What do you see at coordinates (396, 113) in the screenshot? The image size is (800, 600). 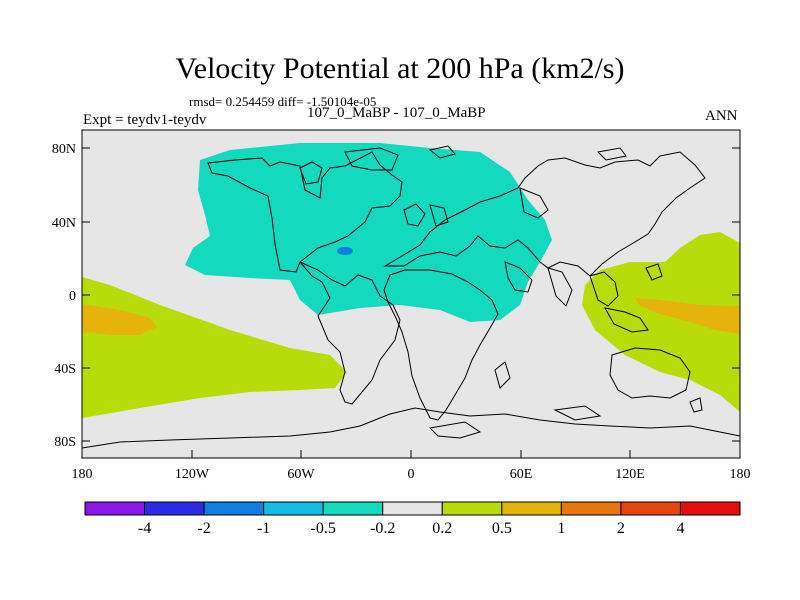 I see `case-names: 107_0_MaBP - 107_0_MaBP` at bounding box center [396, 113].